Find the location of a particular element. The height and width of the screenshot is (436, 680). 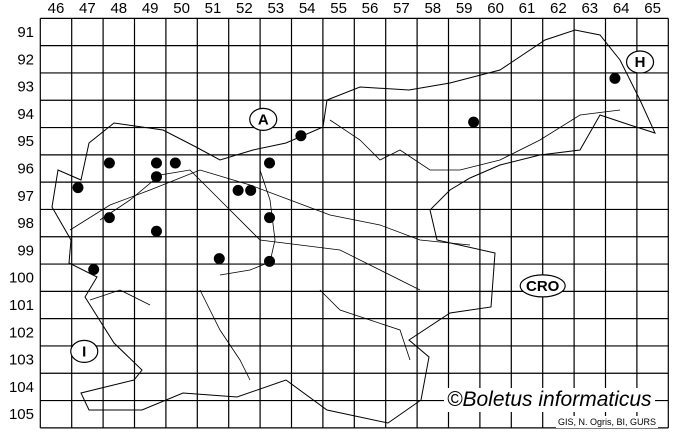

row-label: 101 is located at coordinates (21, 305).